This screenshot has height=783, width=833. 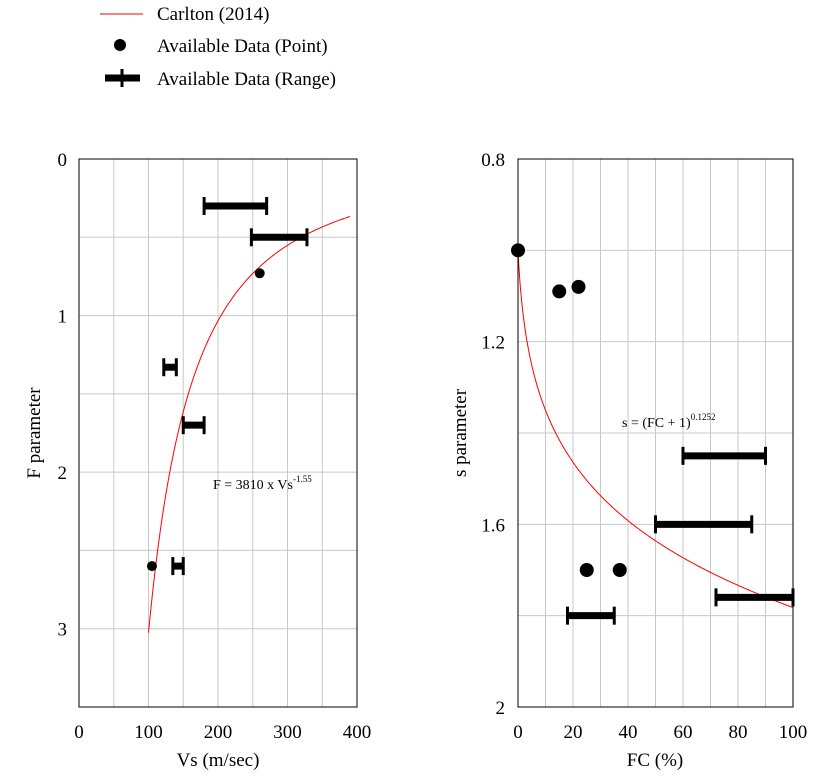 What do you see at coordinates (242, 46) in the screenshot?
I see `legend-point-label: Available Data (Point)` at bounding box center [242, 46].